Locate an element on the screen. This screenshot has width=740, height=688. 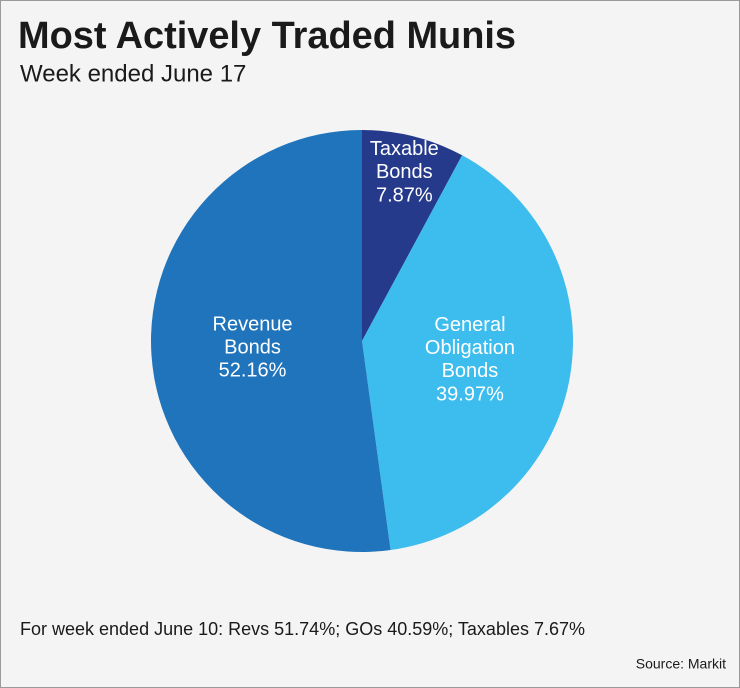
slice-label: General Obligation Bonds is located at coordinates (470, 348).